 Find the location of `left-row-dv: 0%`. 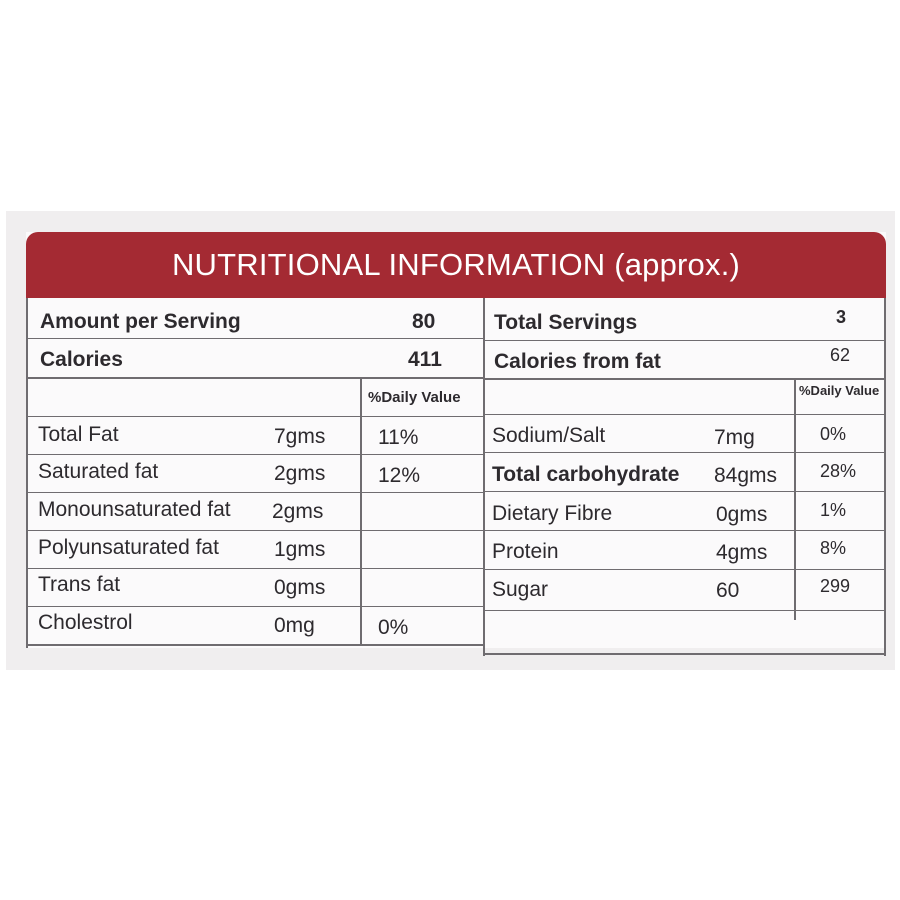

left-row-dv: 0% is located at coordinates (393, 627).